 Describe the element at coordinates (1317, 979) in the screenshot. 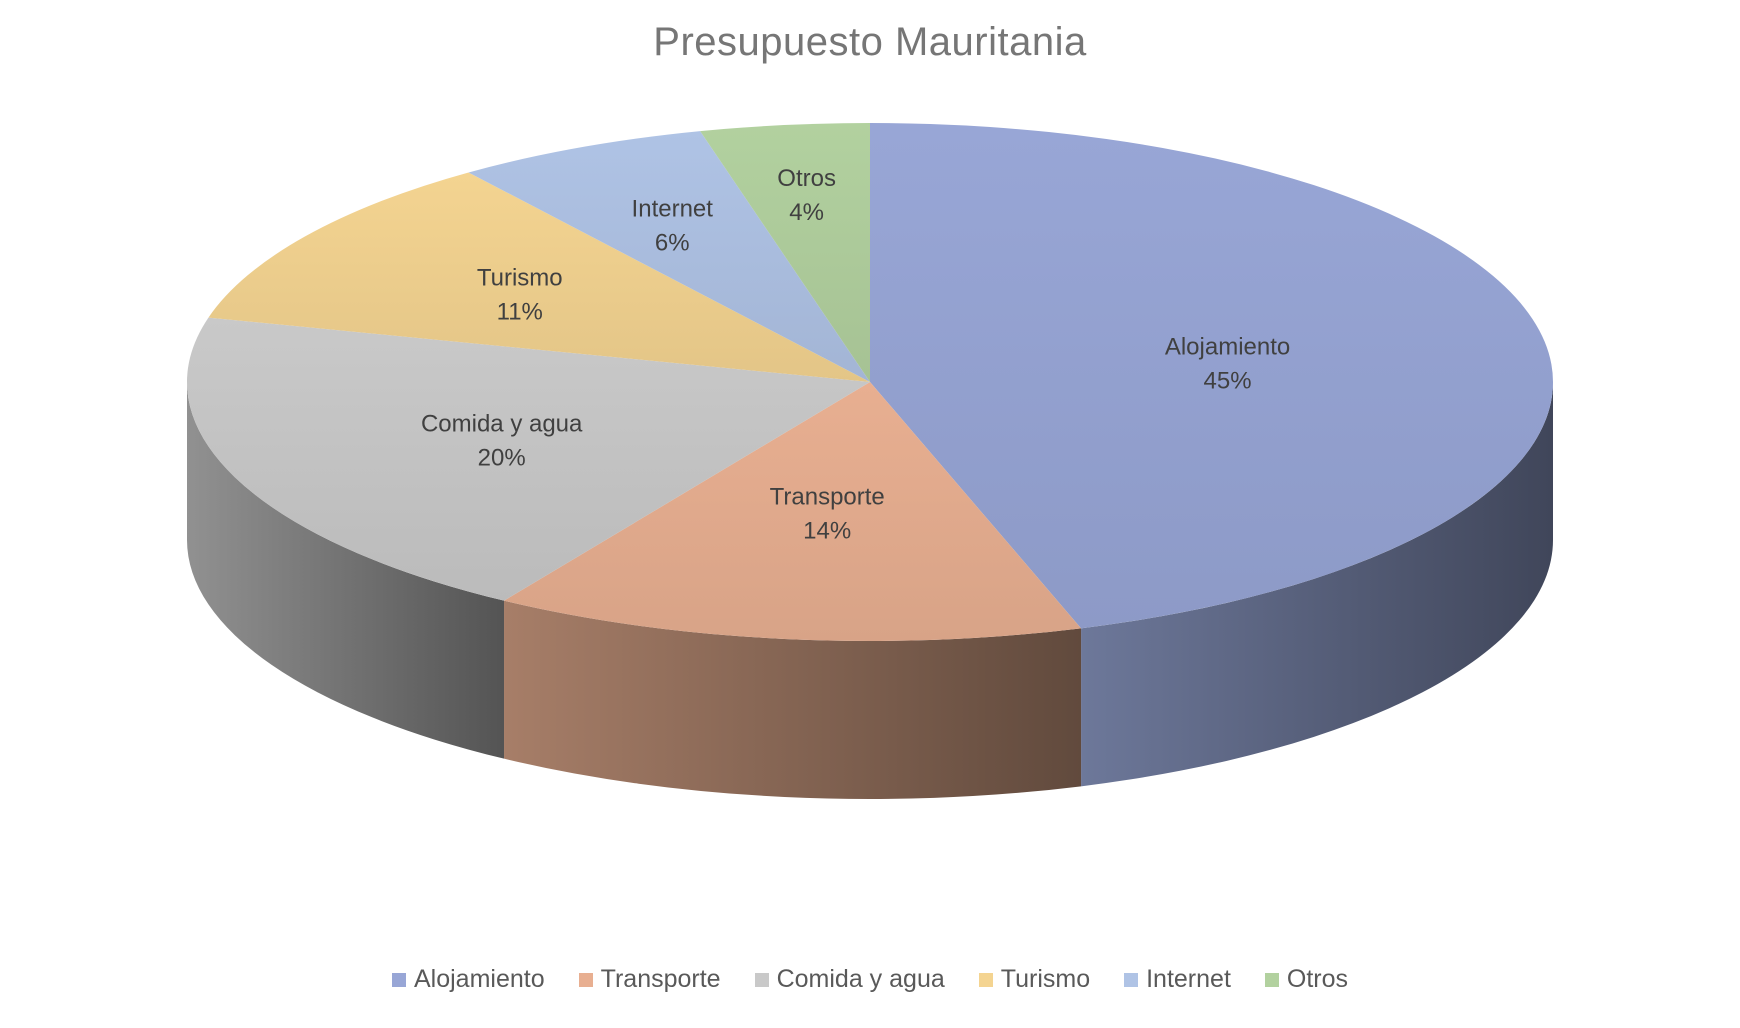

I see `legend-label: Otros` at that location.